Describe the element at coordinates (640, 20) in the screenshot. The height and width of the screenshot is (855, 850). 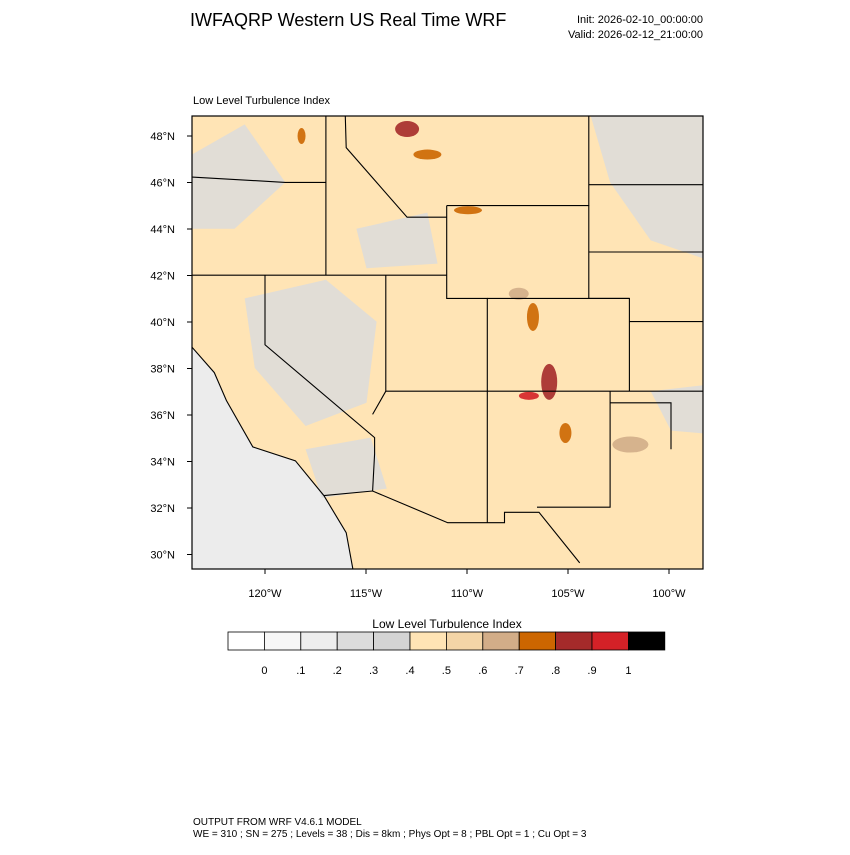
I see `init-time: Init: 2026-02-10_00:00:00` at that location.